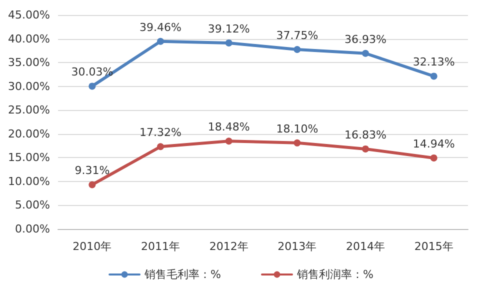 The height and width of the screenshot is (291, 482). I want to click on y-tick-label: 20.00%, so click(29, 133).